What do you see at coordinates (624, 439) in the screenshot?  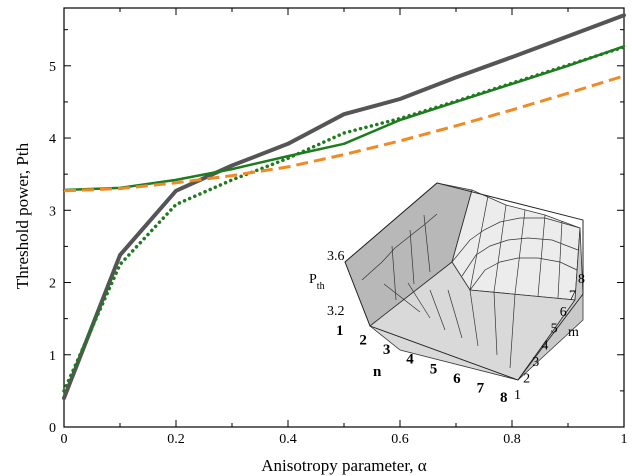 I see `x-tick-label: 1` at bounding box center [624, 439].